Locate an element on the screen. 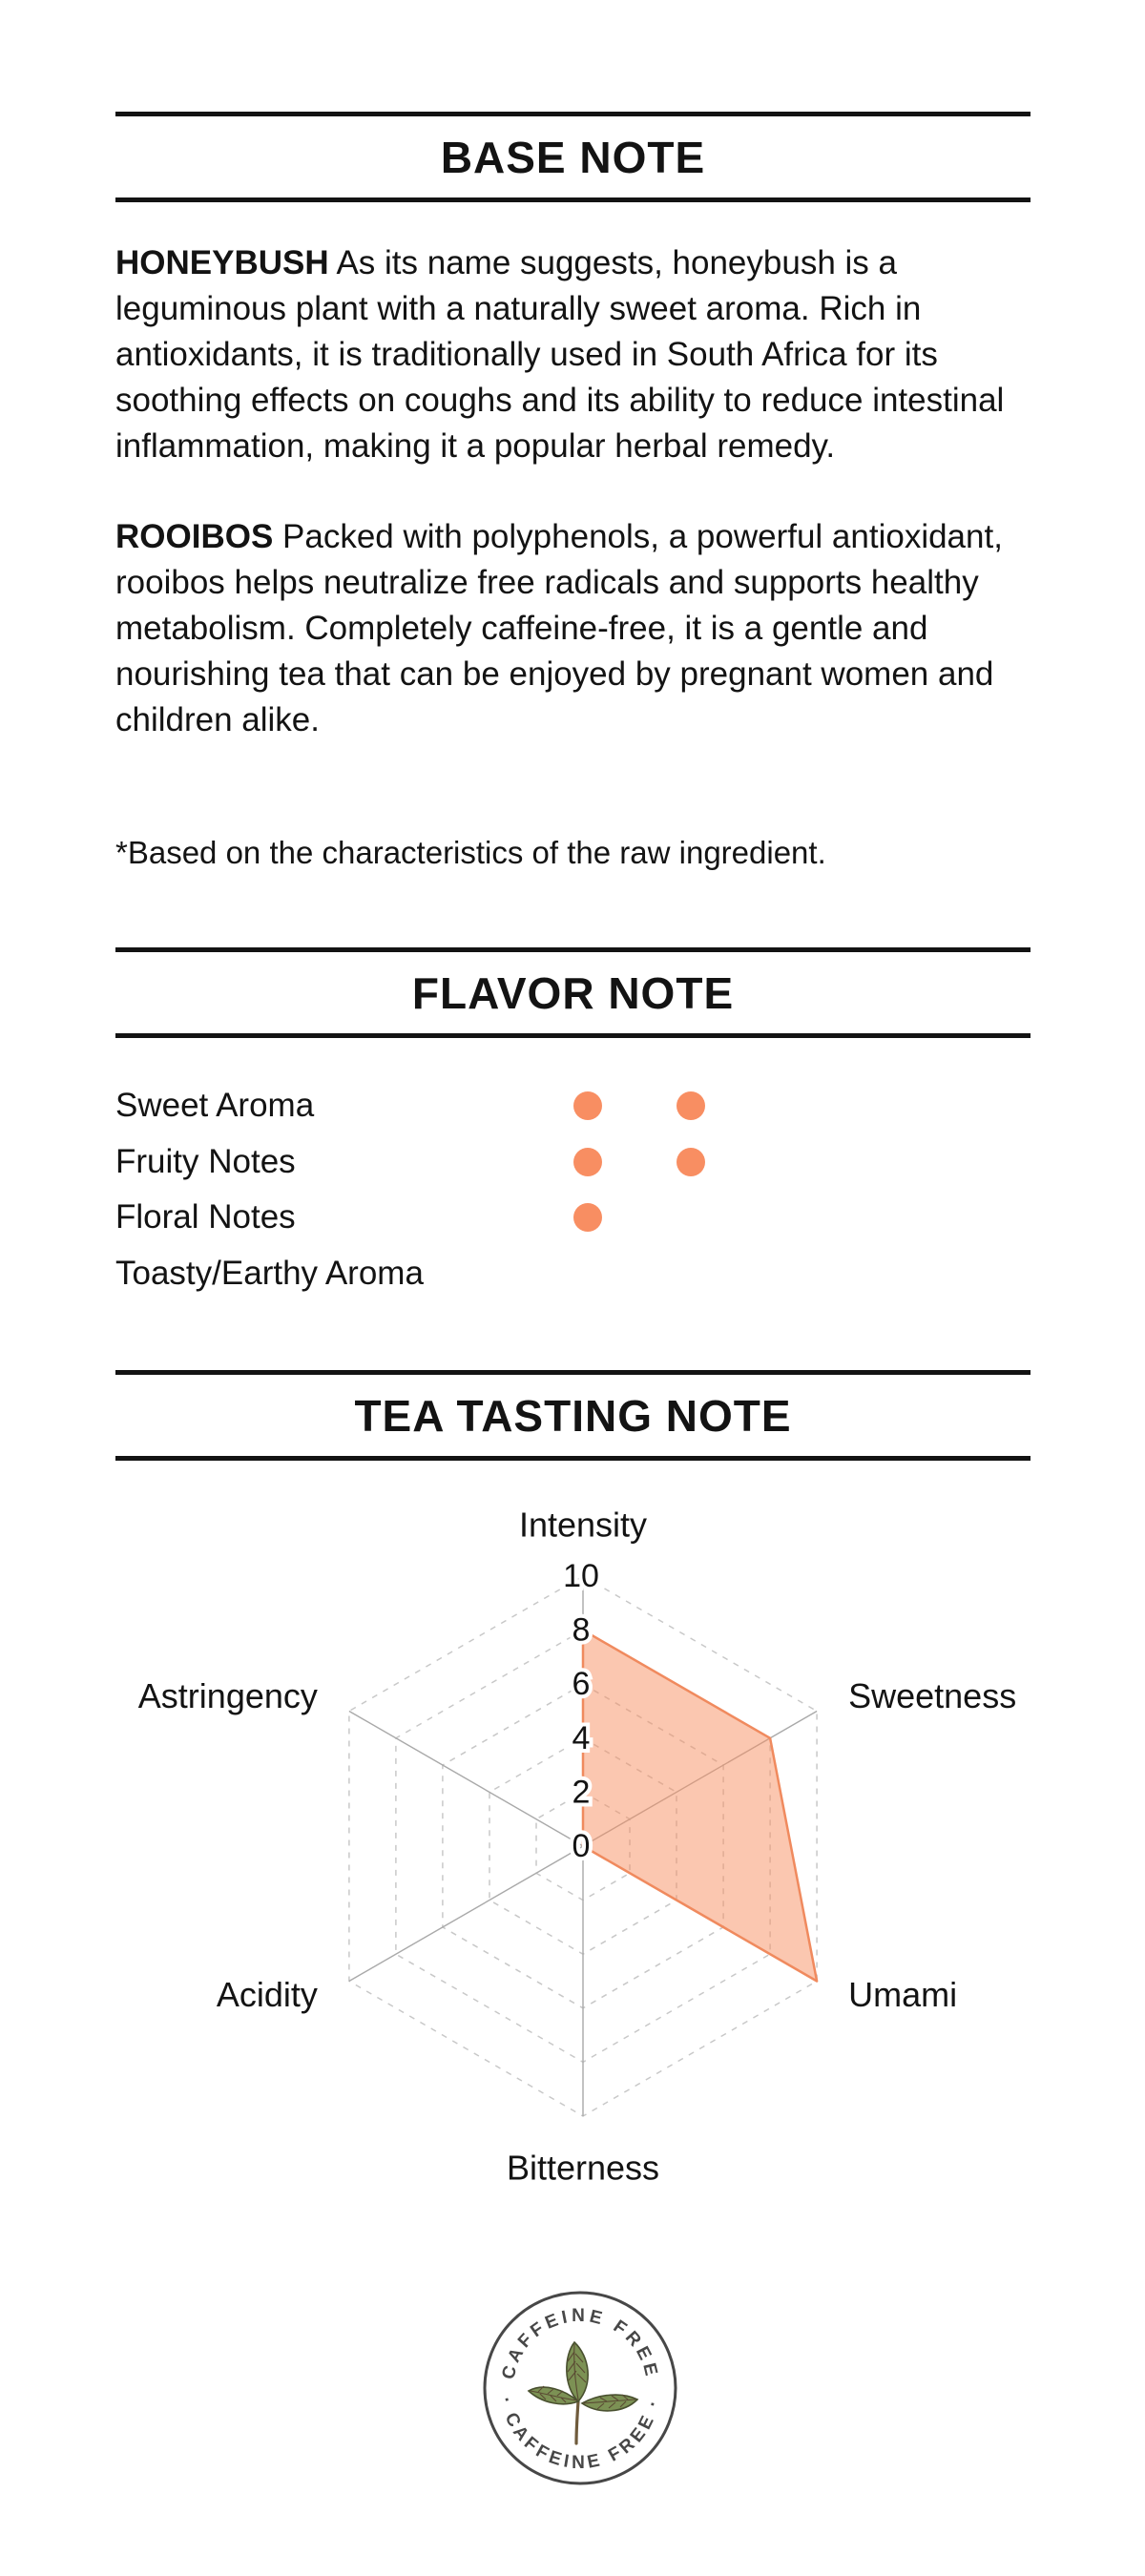 This screenshot has width=1145, height=2576. leaf-right is located at coordinates (609, 2403).